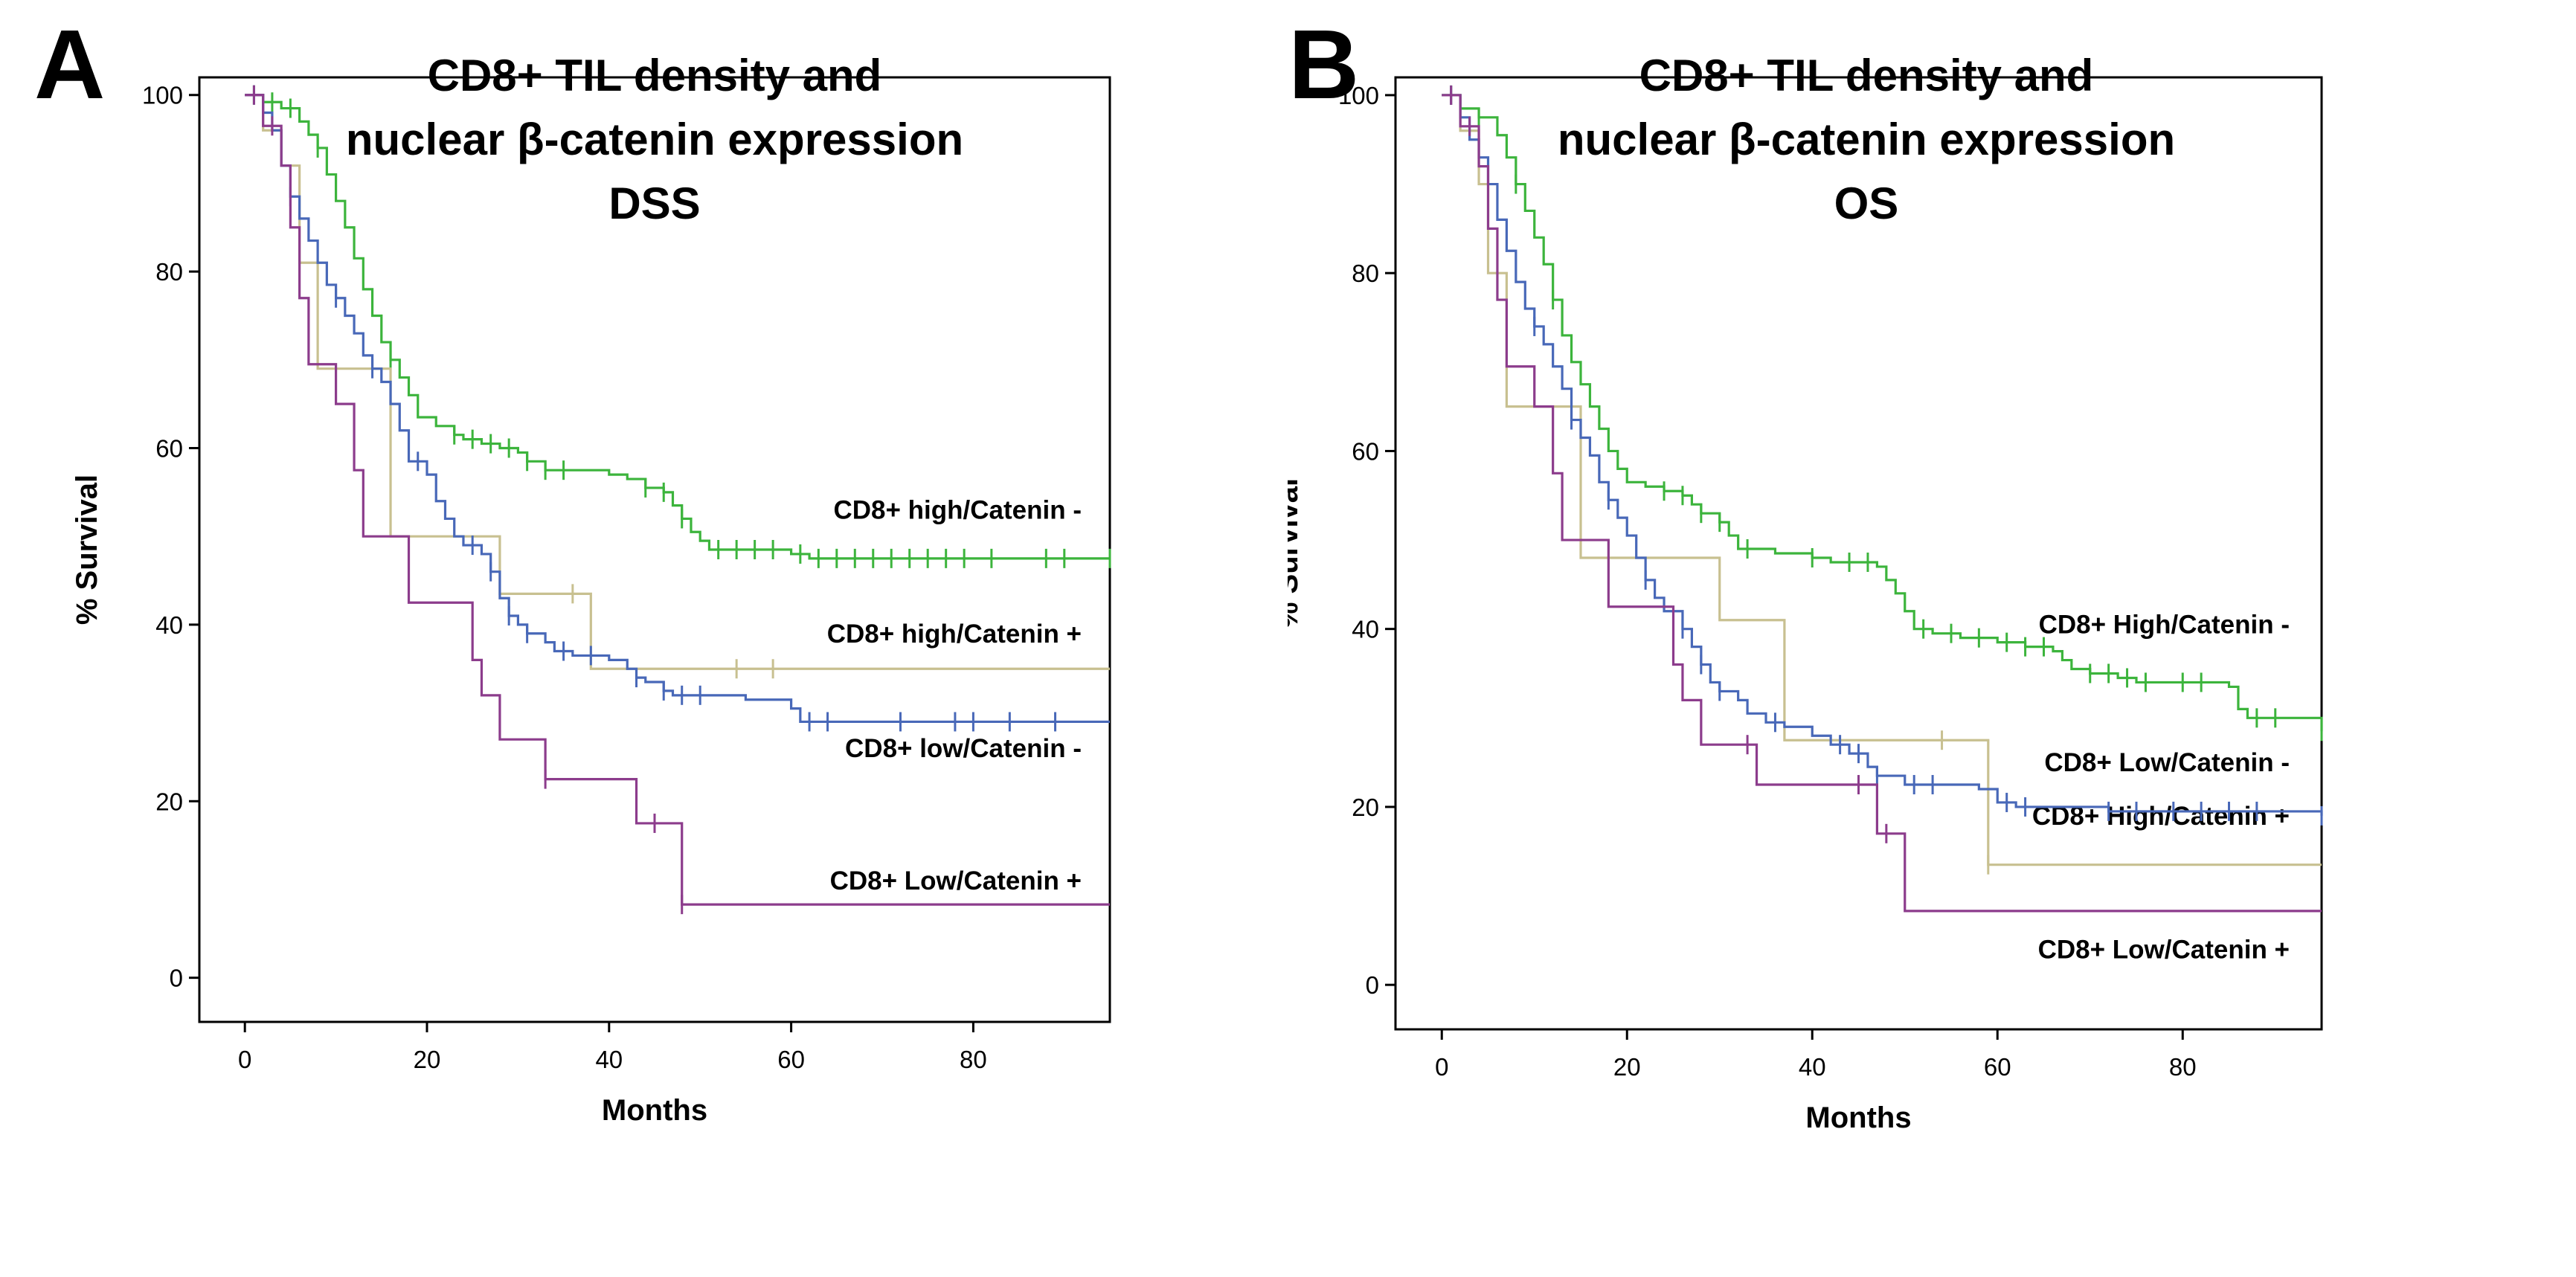 This screenshot has width=2576, height=1277. Describe the element at coordinates (1866, 203) in the screenshot. I see `panel-b-title-line-3: OS` at that location.